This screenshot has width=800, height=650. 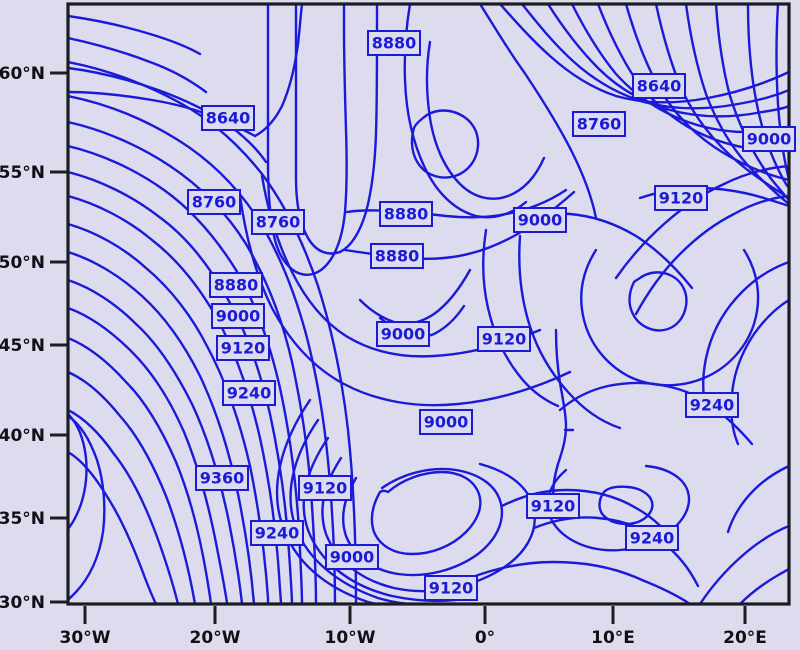 What do you see at coordinates (22, 603) in the screenshot?
I see `y-tick-label: 30°N` at bounding box center [22, 603].